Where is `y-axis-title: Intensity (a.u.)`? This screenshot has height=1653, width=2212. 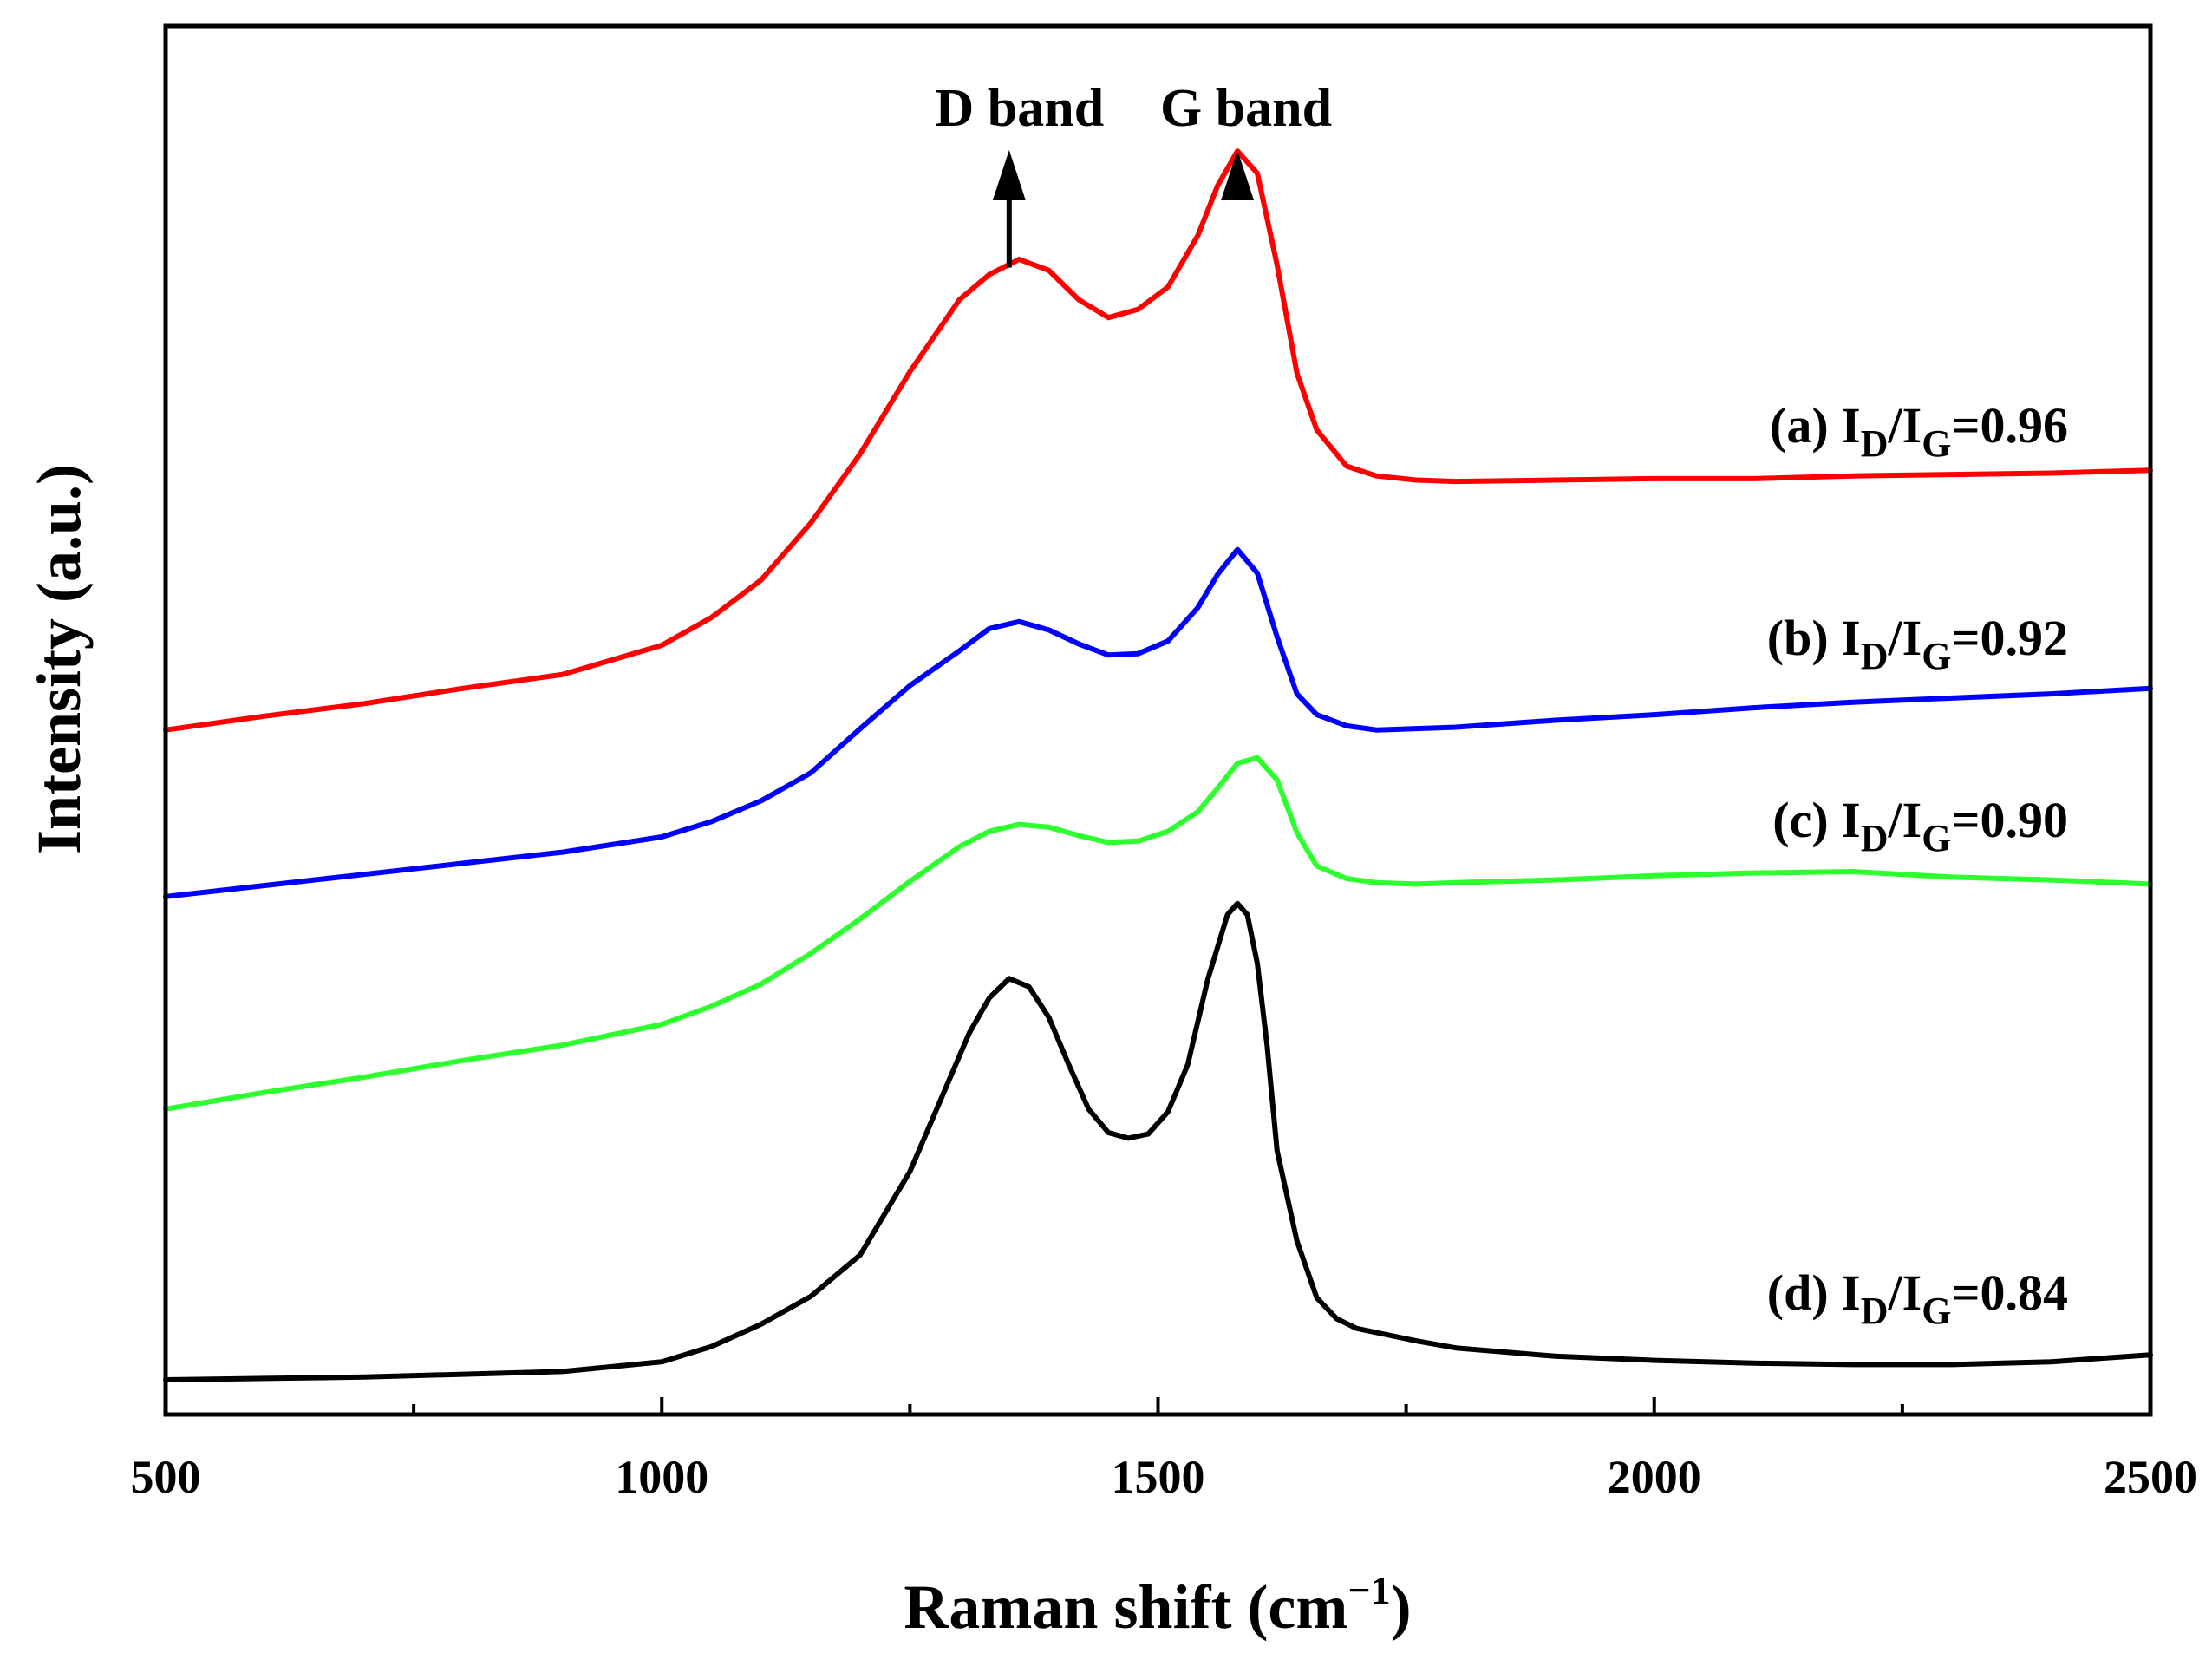
y-axis-title: Intensity (a.u.) is located at coordinates (59, 659).